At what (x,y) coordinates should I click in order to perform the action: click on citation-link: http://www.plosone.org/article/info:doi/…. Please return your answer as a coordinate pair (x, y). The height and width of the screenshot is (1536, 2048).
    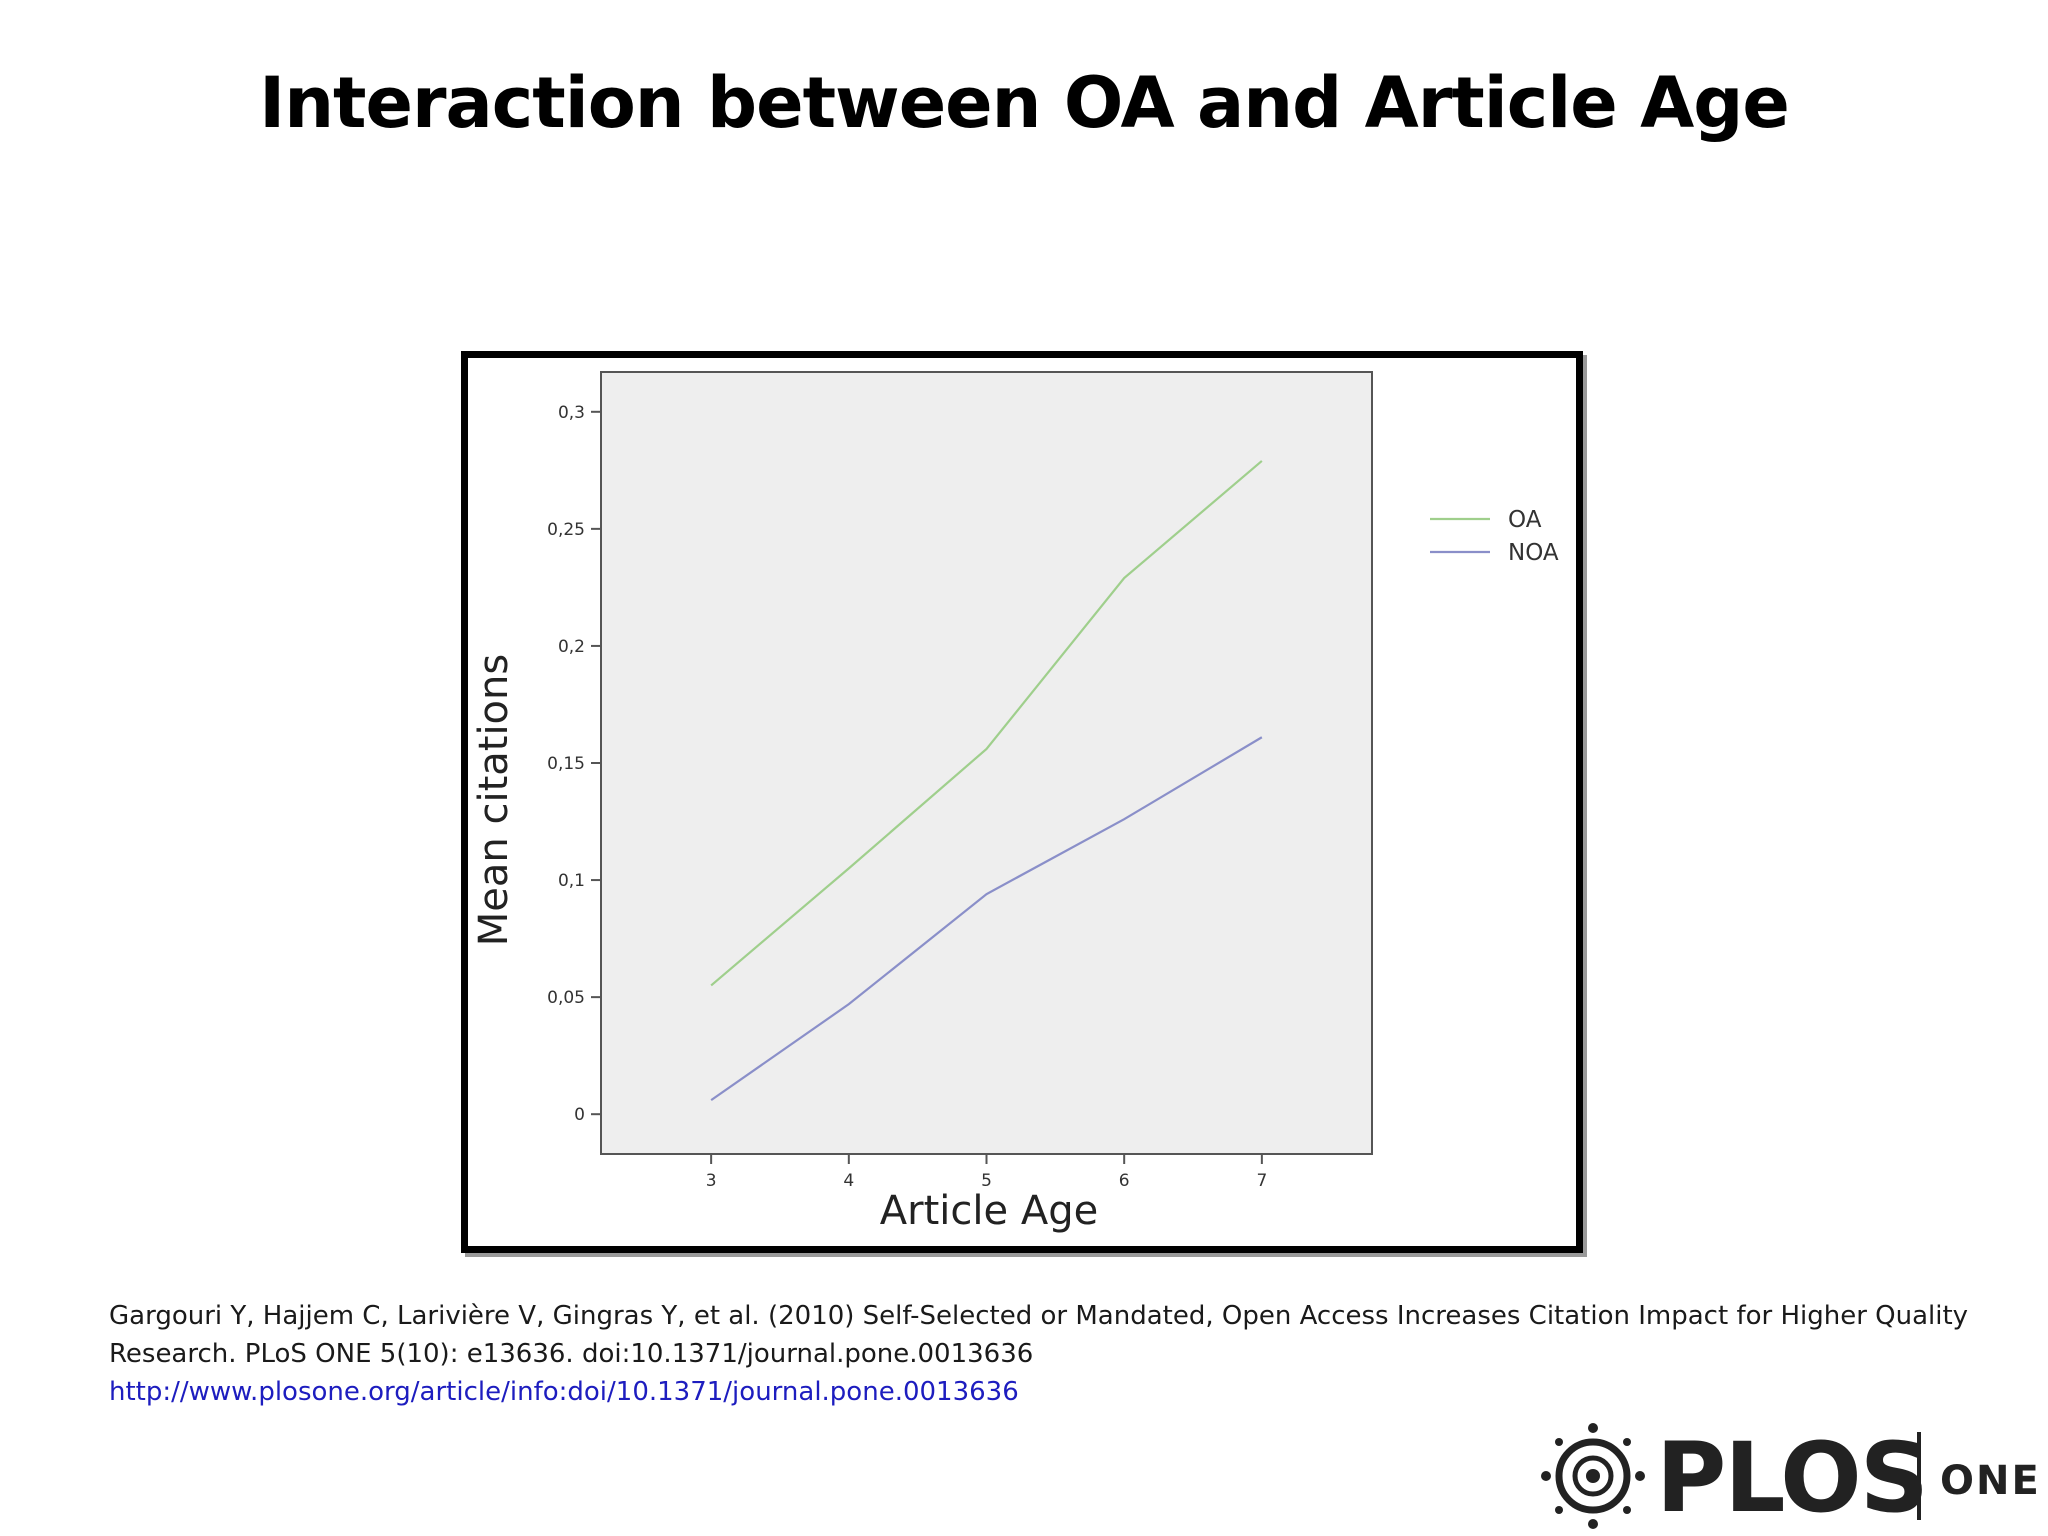
    Looking at the image, I should click on (564, 1392).